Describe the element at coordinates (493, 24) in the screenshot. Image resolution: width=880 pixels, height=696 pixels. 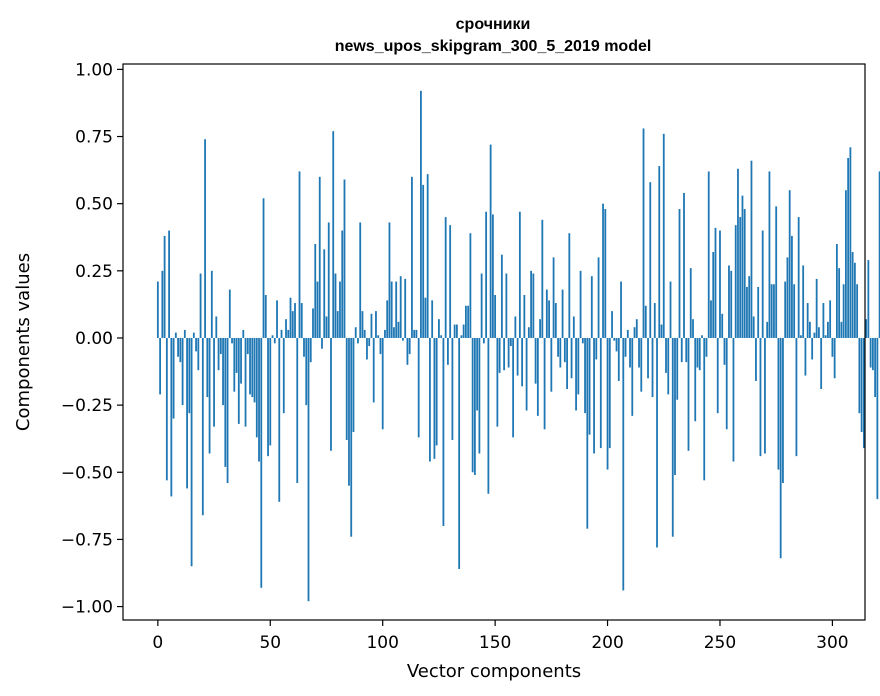
I see `chart-title: срочники` at that location.